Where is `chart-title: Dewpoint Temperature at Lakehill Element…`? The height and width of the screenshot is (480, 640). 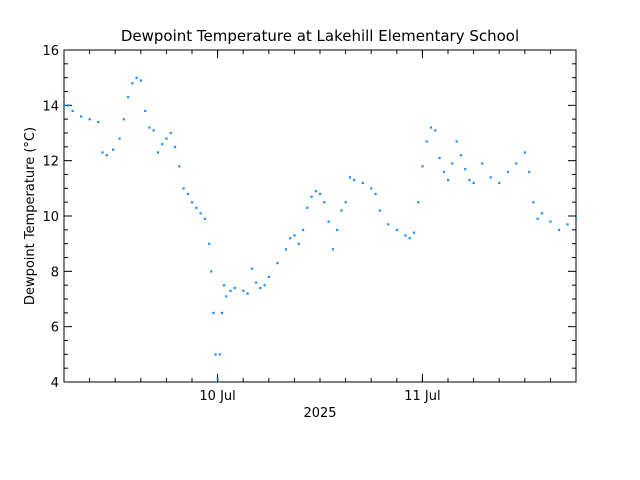
chart-title: Dewpoint Temperature at Lakehill Element… is located at coordinates (320, 36).